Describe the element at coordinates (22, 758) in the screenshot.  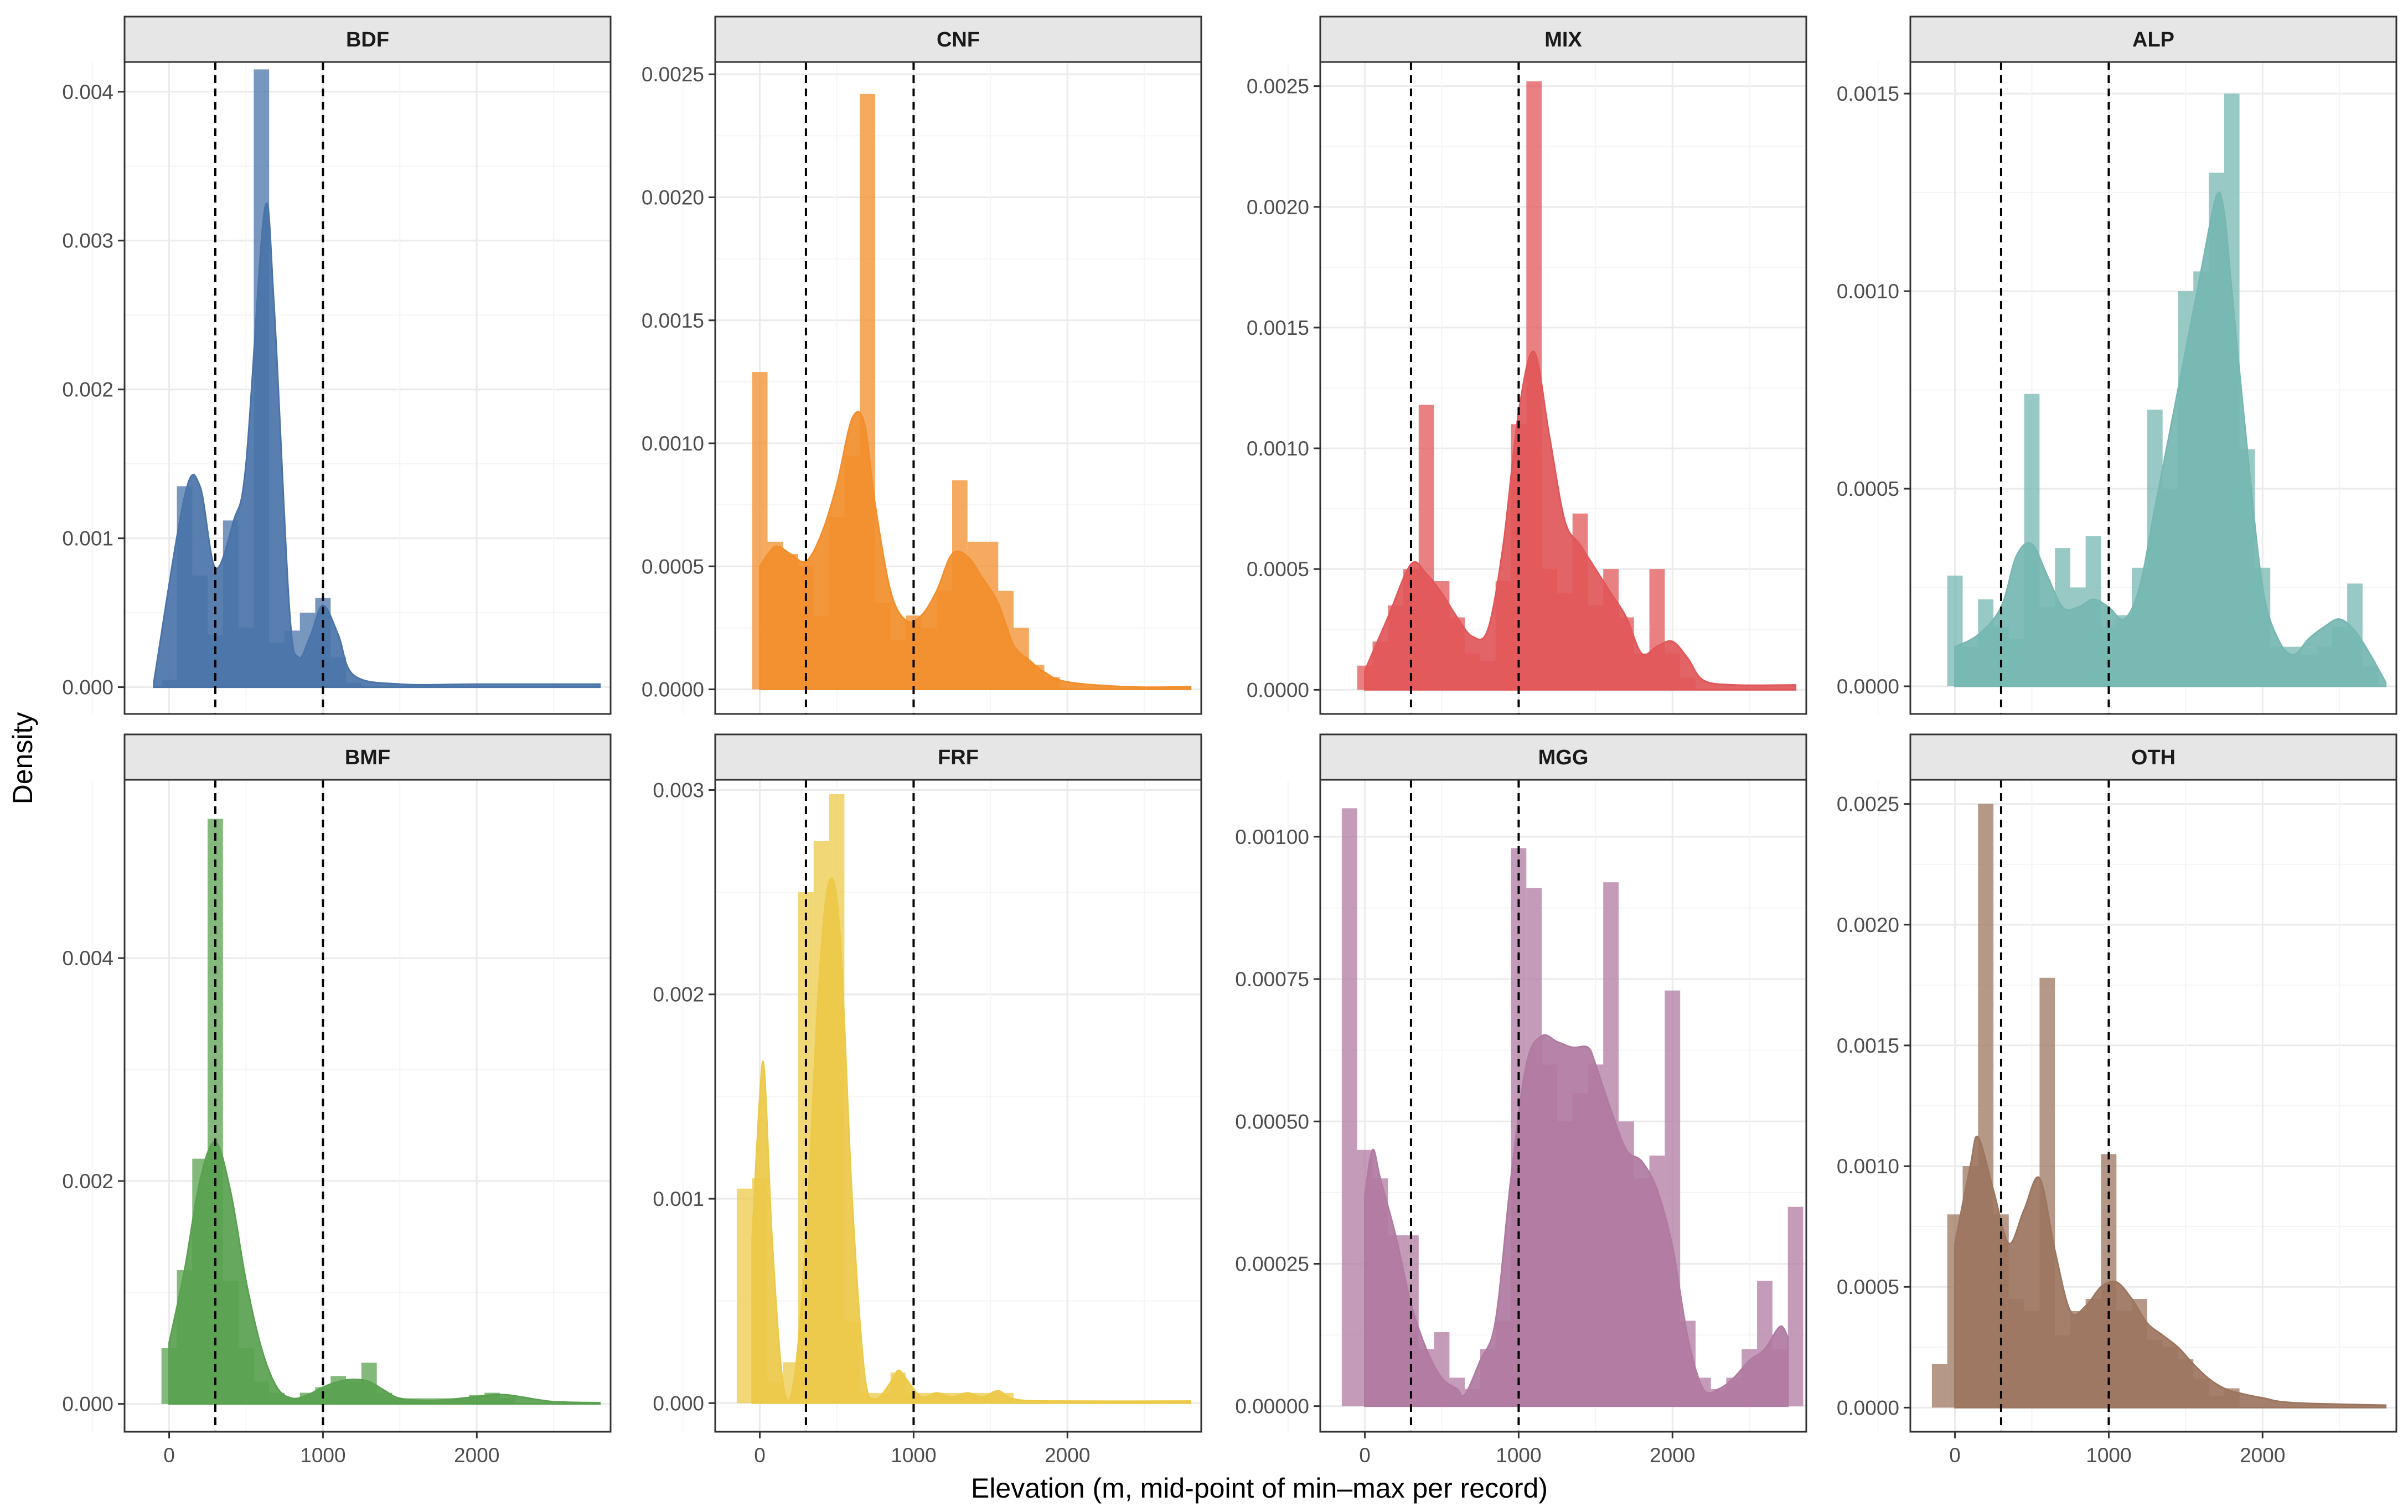
I see `y-axis-title: Density` at that location.